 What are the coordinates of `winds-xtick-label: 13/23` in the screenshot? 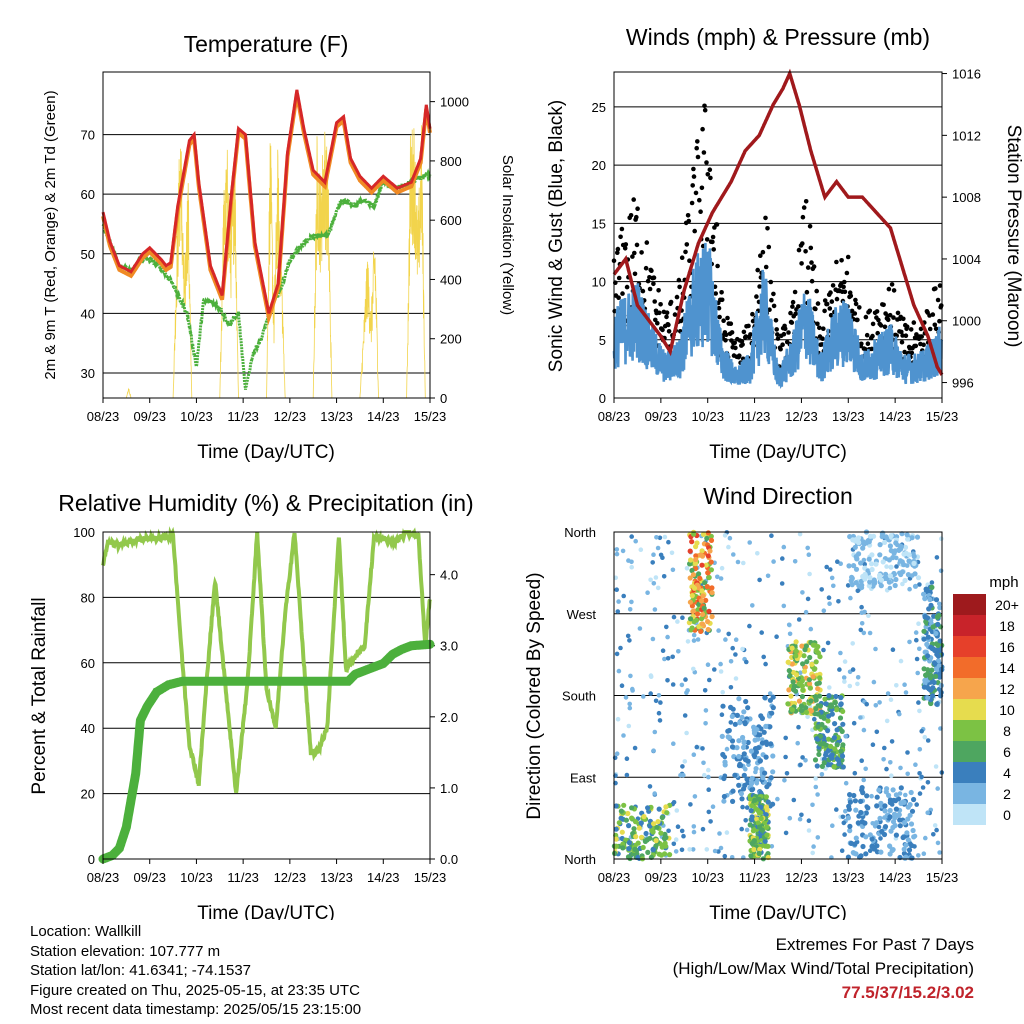 It's located at (848, 416).